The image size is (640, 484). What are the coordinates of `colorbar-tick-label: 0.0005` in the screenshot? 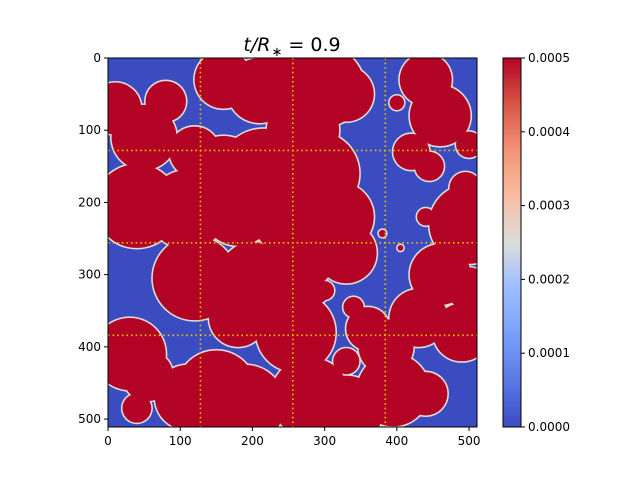 It's located at (549, 58).